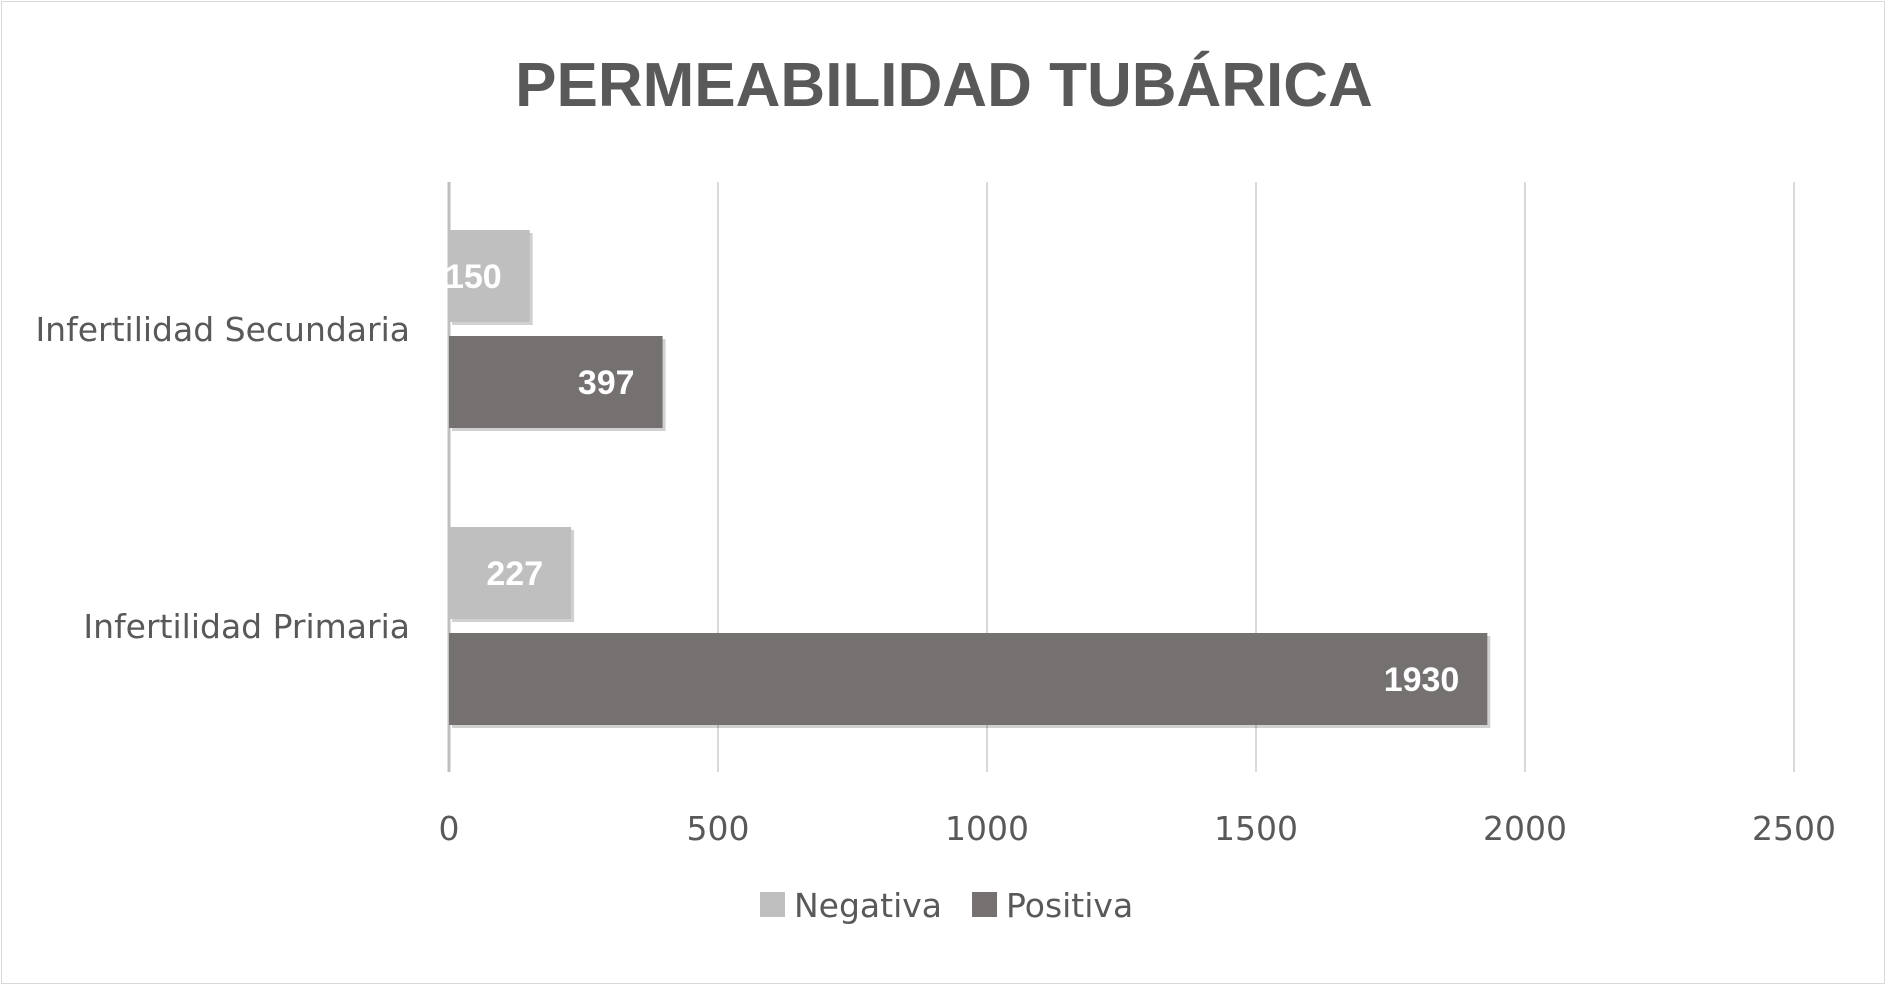 The image size is (1888, 987). Describe the element at coordinates (1422, 680) in the screenshot. I see `data-label: 1930` at that location.